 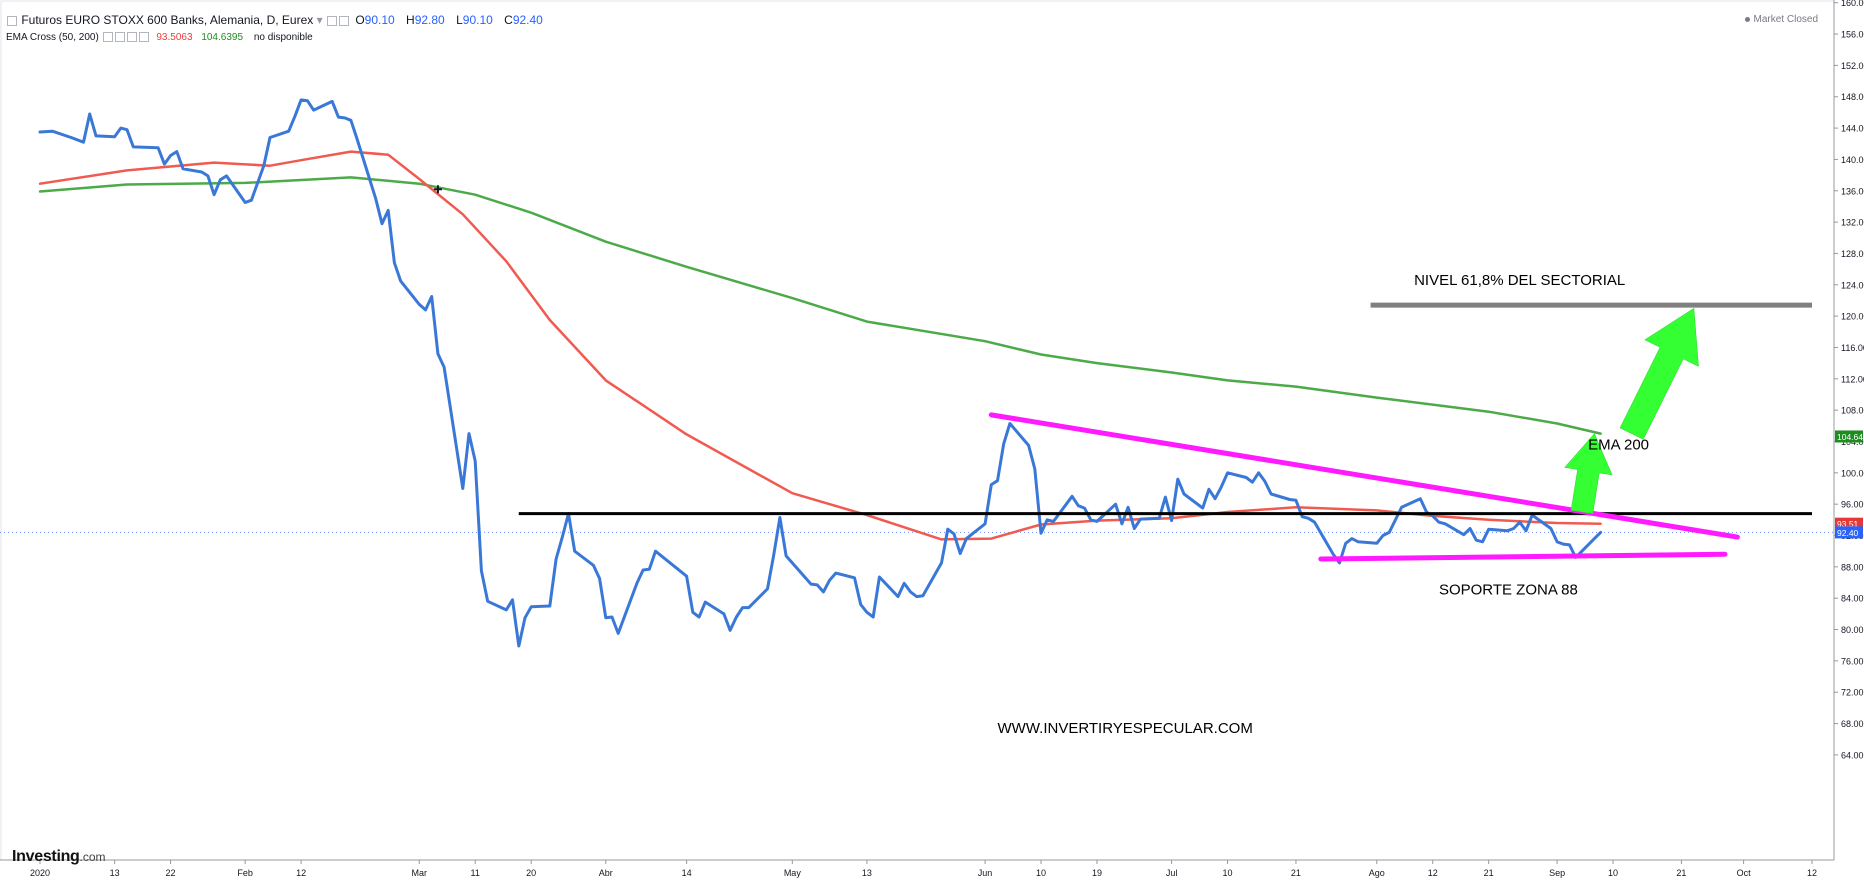 I want to click on x-tick-label: 11, so click(x=475, y=873).